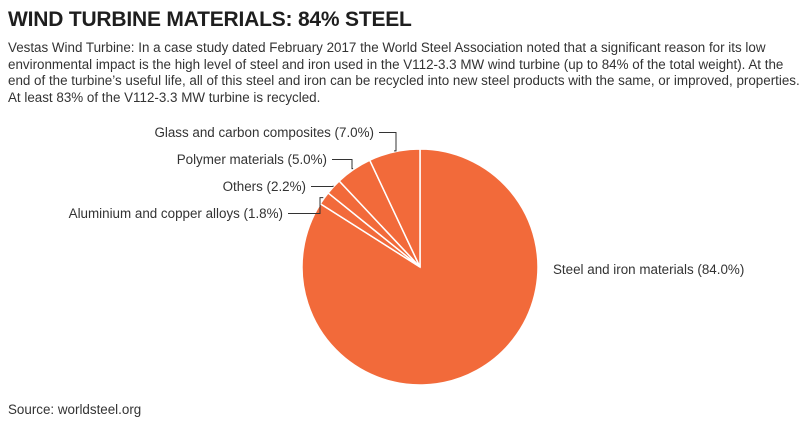 This screenshot has height=427, width=808. Describe the element at coordinates (343, 164) in the screenshot. I see `leader-line-polymer-materials` at that location.